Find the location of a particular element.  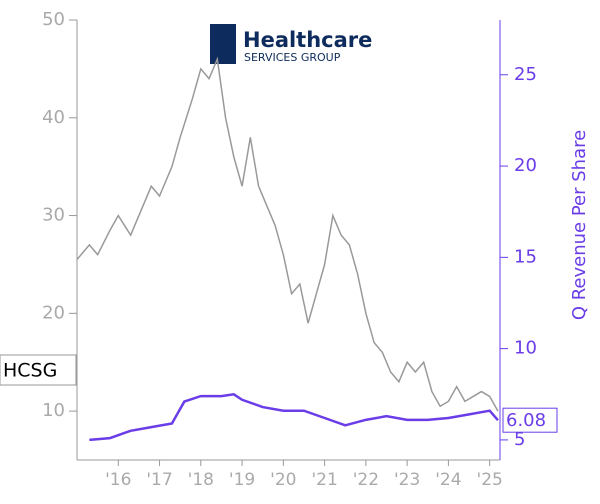

y-tick-label: 40 is located at coordinates (53, 117).